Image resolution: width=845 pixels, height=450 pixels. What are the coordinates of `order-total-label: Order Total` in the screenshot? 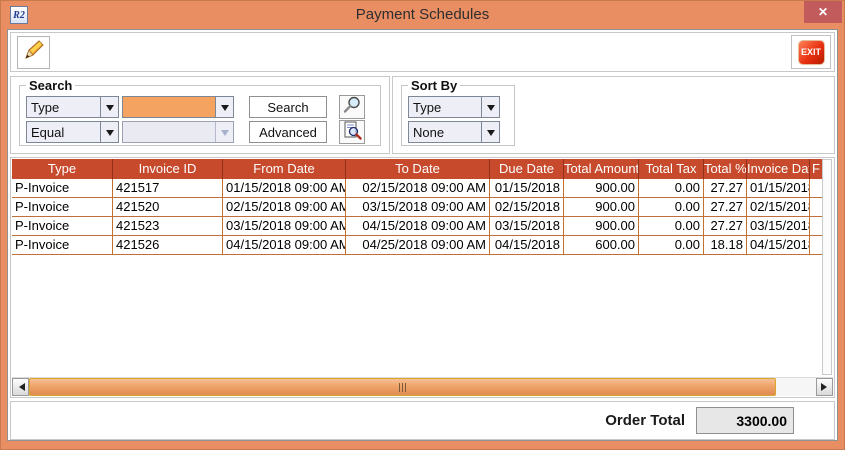 It's located at (645, 420).